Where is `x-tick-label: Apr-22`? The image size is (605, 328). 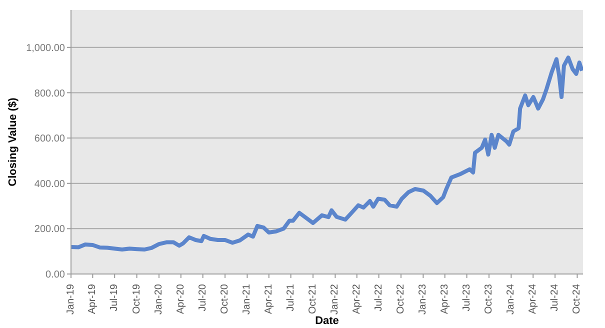 x-tick-label: Apr-22 is located at coordinates (356, 299).